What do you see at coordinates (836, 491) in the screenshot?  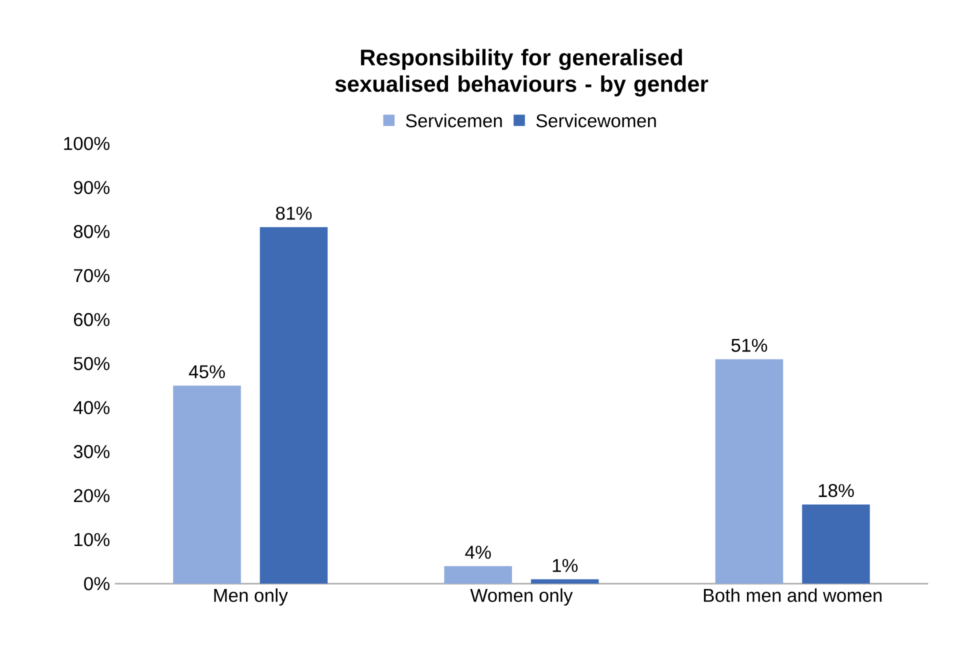 I see `data-label: 18%` at bounding box center [836, 491].